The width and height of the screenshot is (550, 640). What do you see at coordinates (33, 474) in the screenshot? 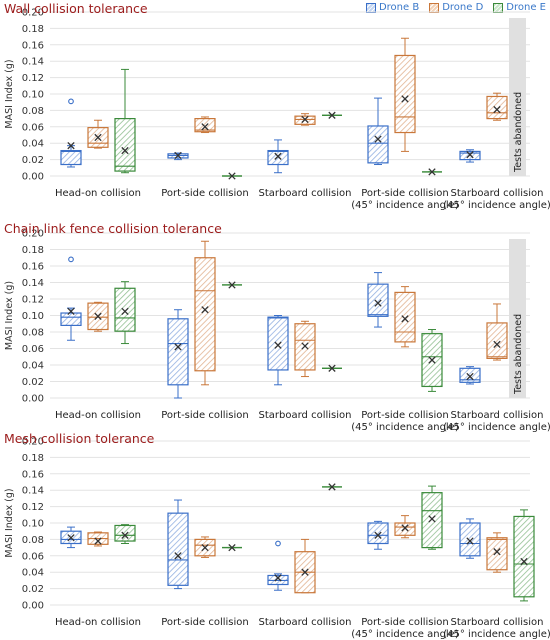
I see `y-tick-label: 0.16` at bounding box center [33, 474].